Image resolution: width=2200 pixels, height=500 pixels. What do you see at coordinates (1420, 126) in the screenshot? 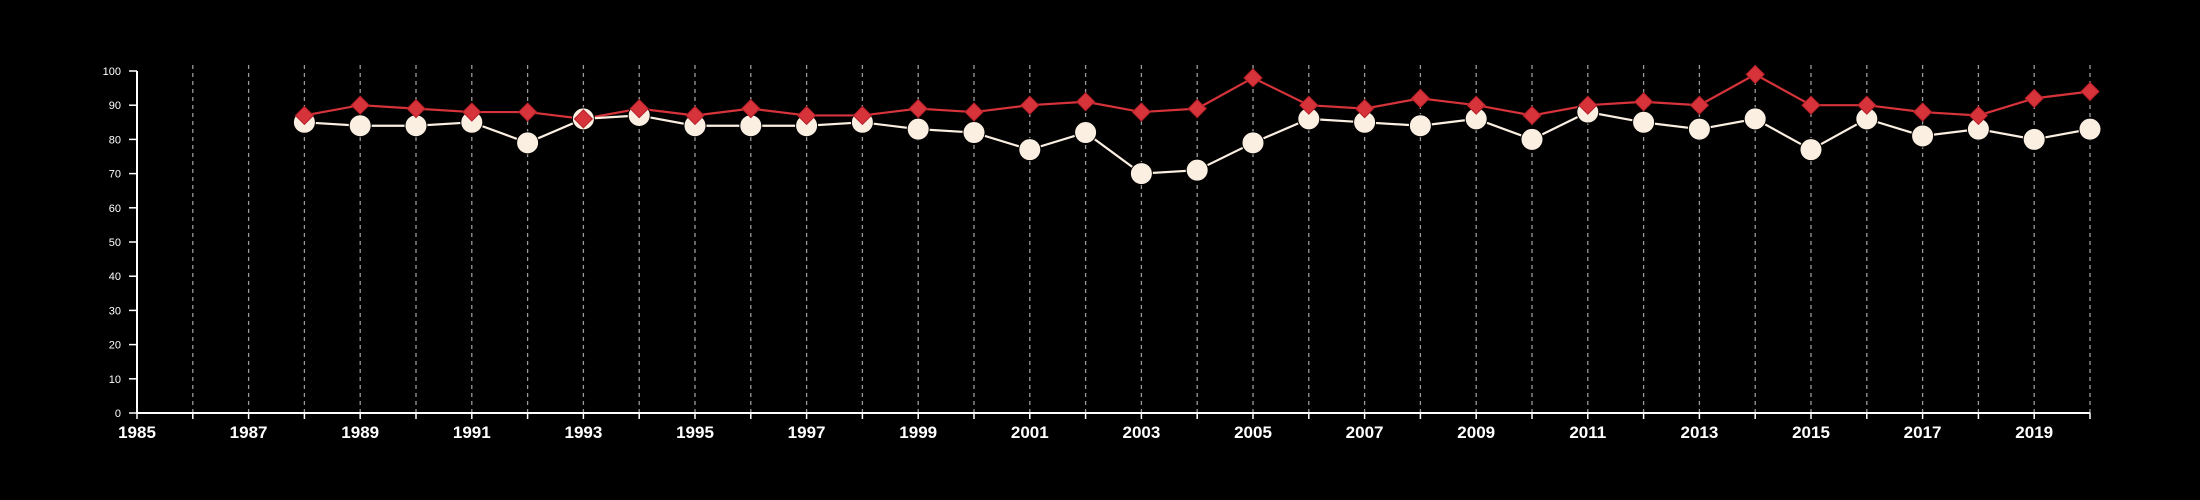
I see `circle-point-2008` at bounding box center [1420, 126].